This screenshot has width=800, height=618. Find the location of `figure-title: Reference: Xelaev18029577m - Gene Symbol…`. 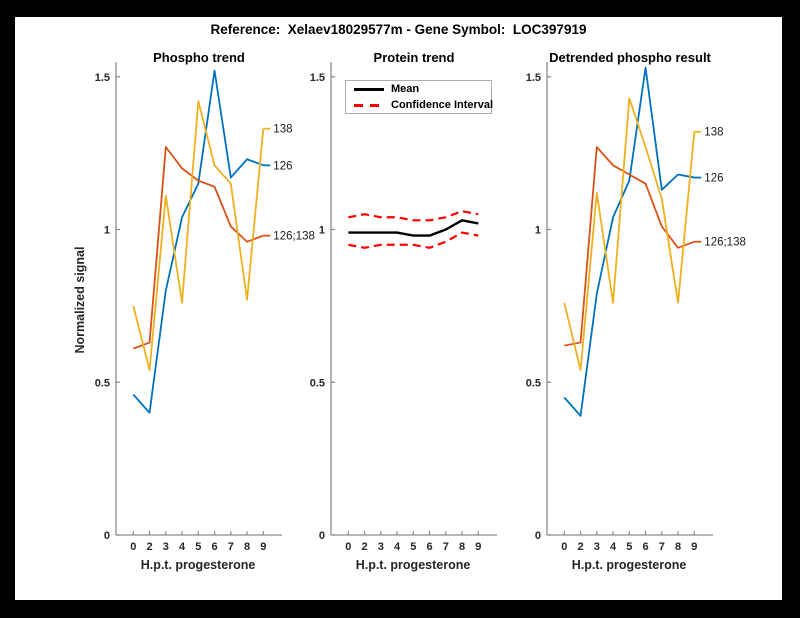

figure-title: Reference: Xelaev18029577m - Gene Symbol… is located at coordinates (398, 29).